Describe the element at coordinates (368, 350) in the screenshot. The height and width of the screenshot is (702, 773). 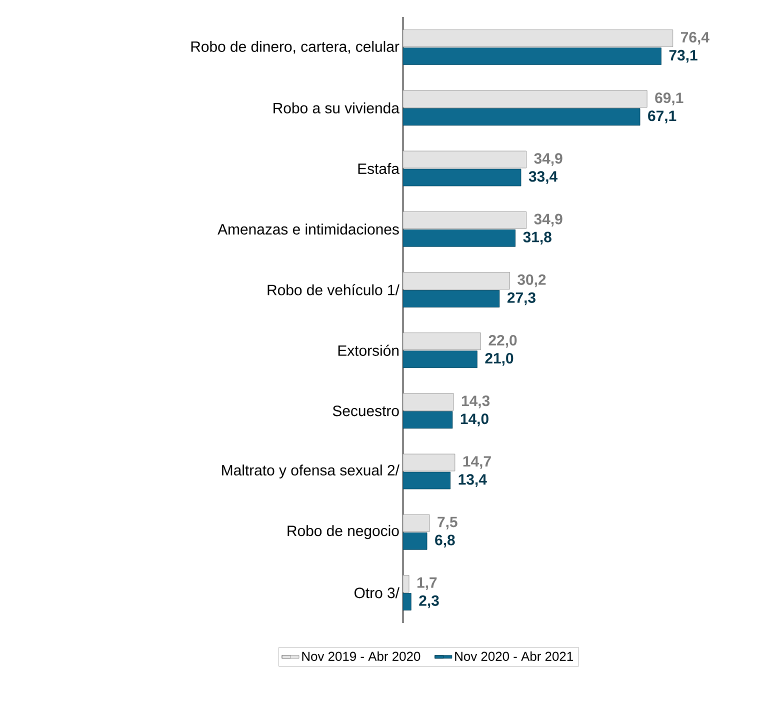
I see `y-tick-label: Extorsión` at that location.